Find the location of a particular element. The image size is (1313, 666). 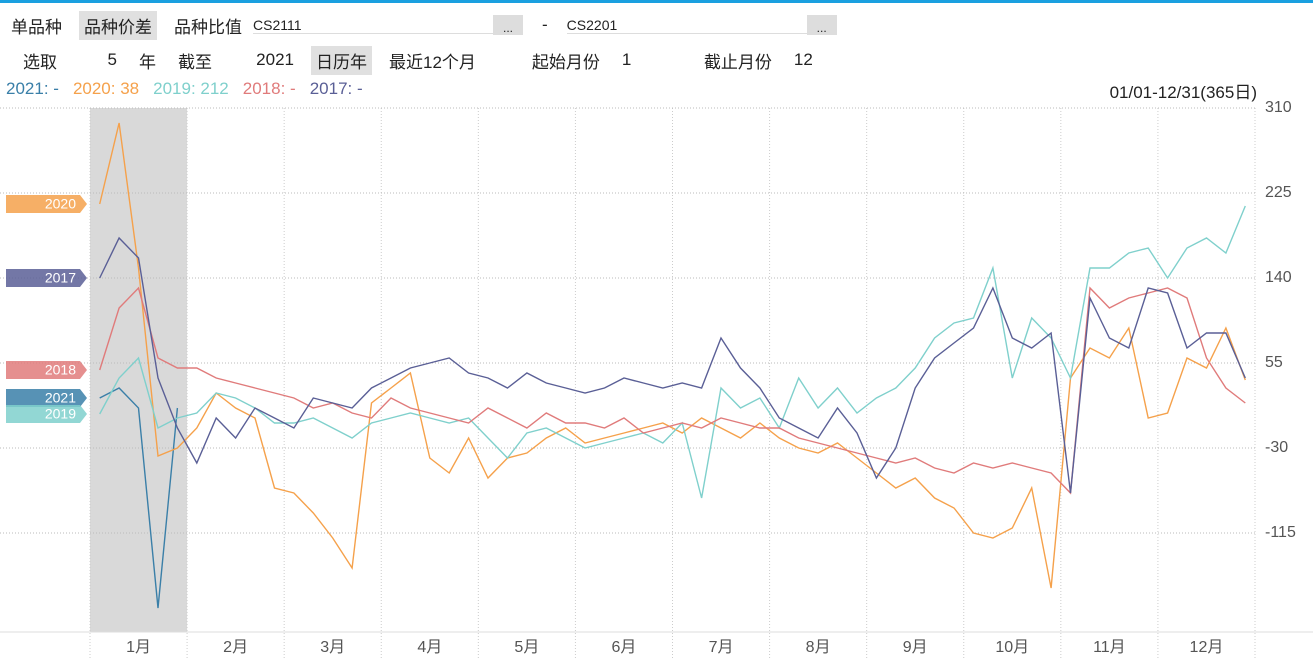

legend-entry: 2019: 212 is located at coordinates (191, 88).